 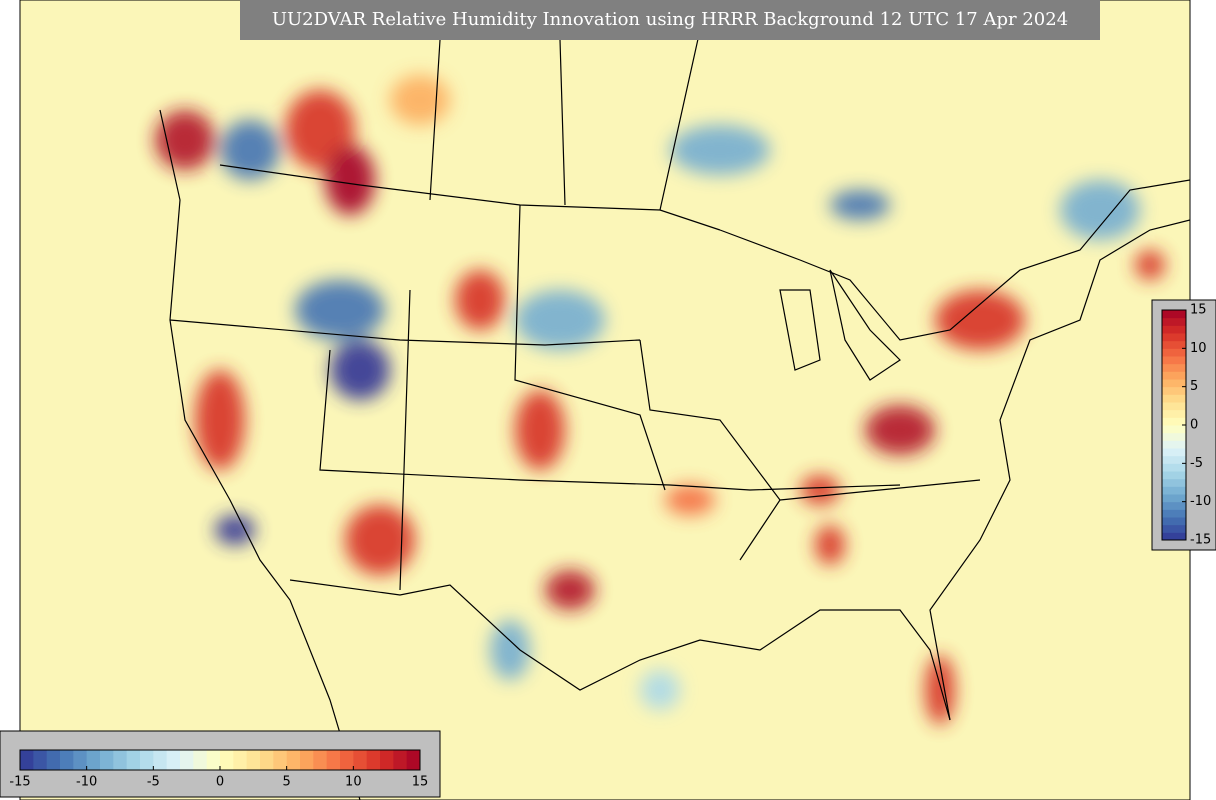 What do you see at coordinates (840, 325) in the screenshot?
I see `great-lakes` at bounding box center [840, 325].